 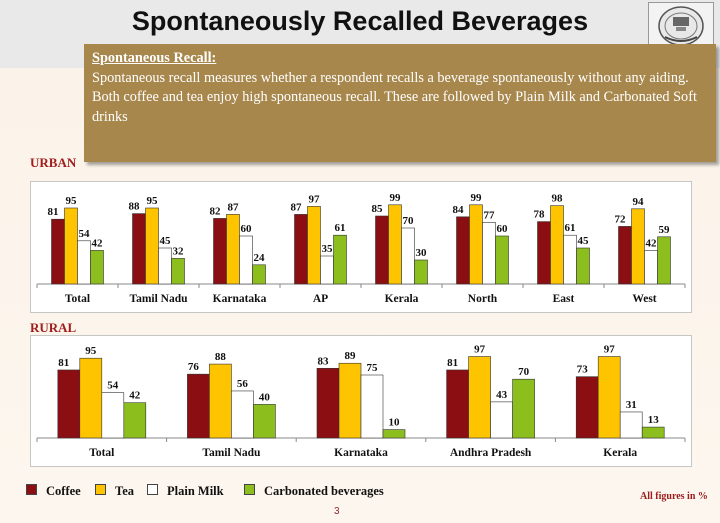 I want to click on data-label-coffee-tamil-nadu: 88, so click(x=135, y=207).